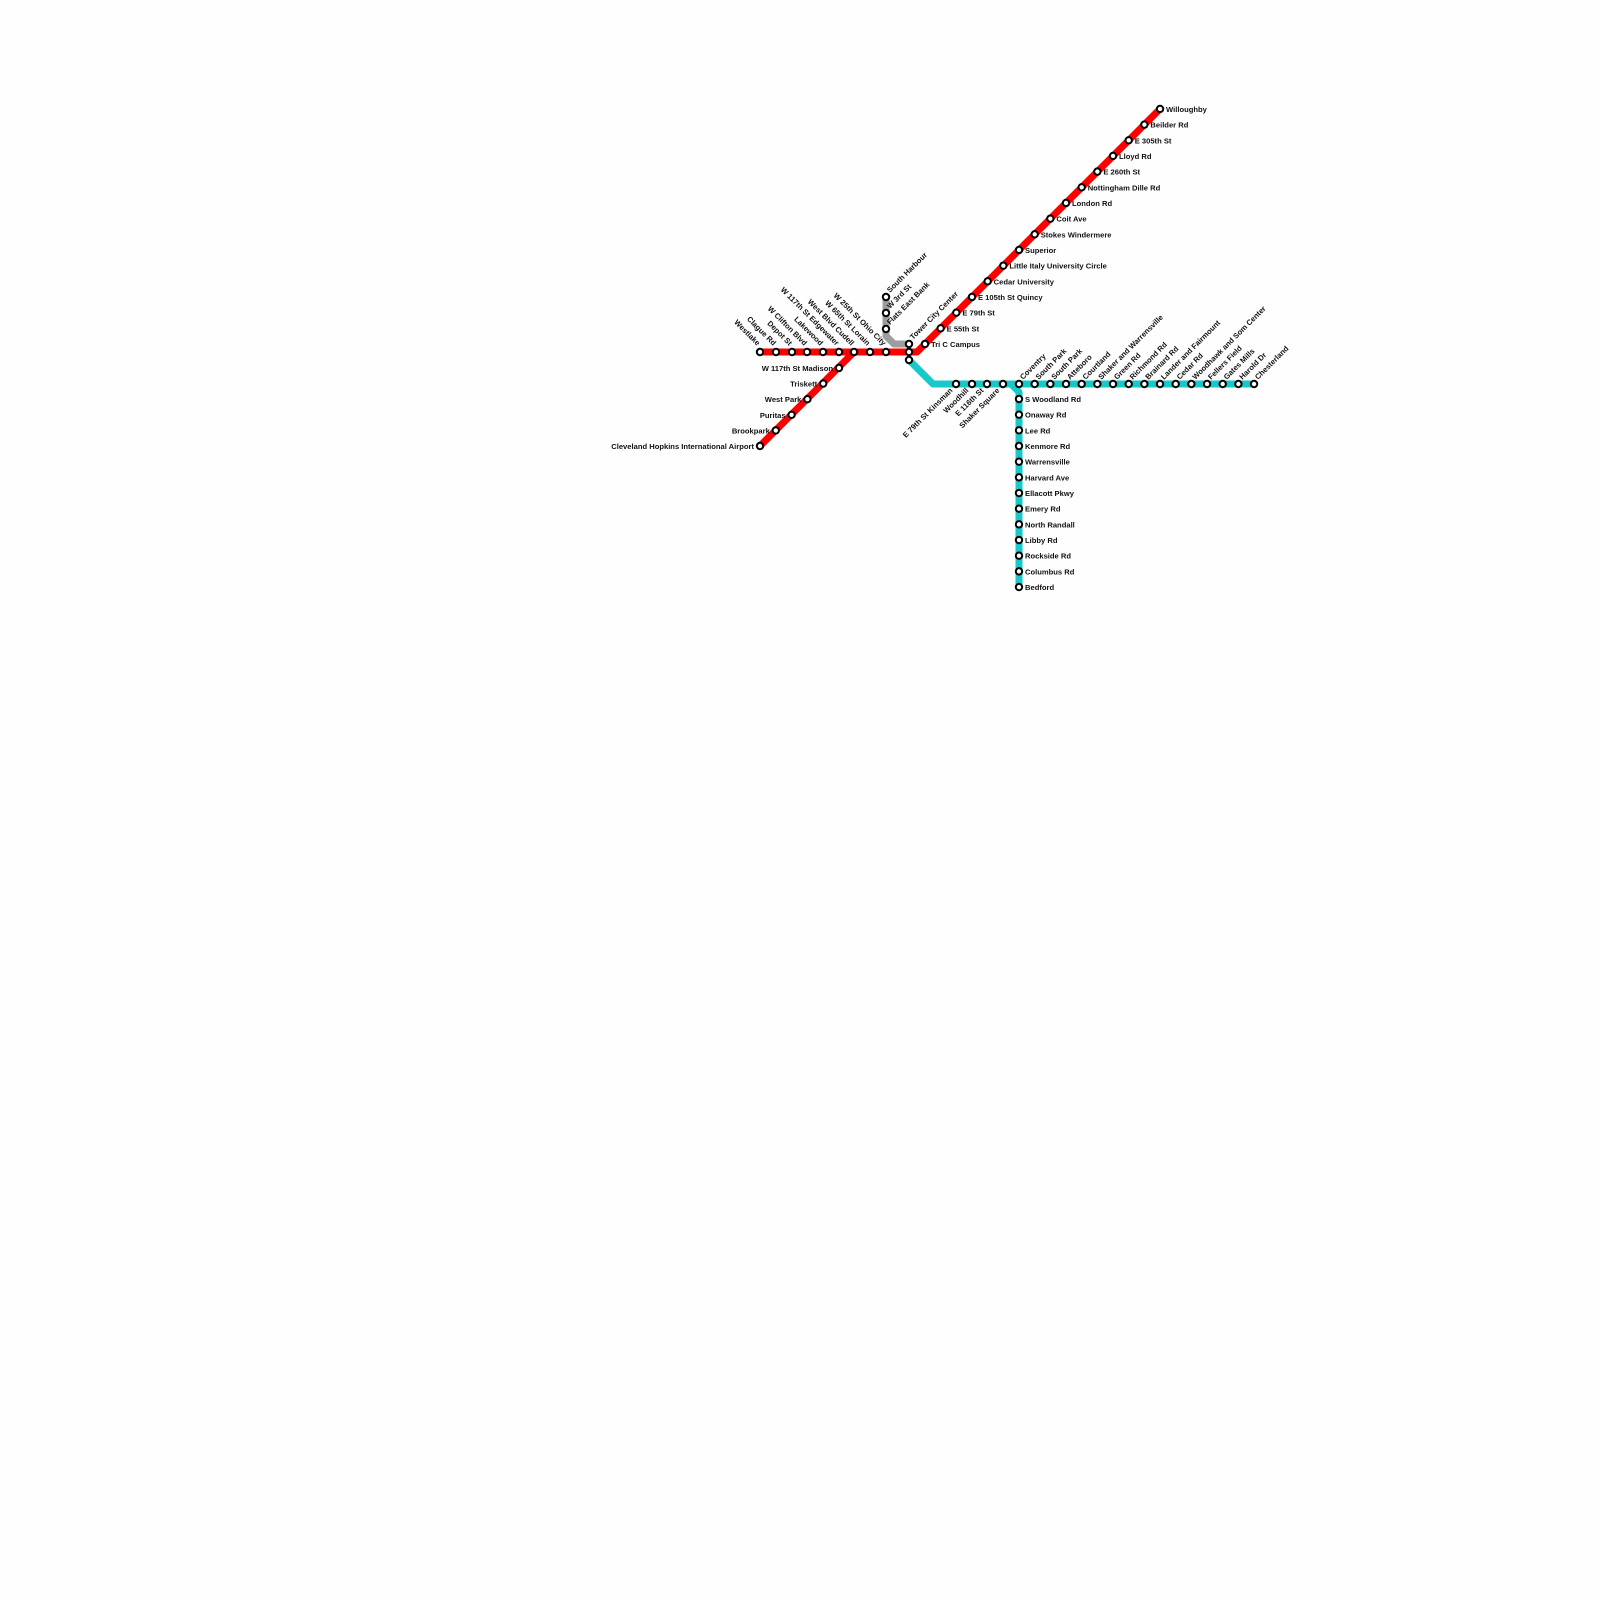  I want to click on station-label: Warrensville, so click(1047, 462).